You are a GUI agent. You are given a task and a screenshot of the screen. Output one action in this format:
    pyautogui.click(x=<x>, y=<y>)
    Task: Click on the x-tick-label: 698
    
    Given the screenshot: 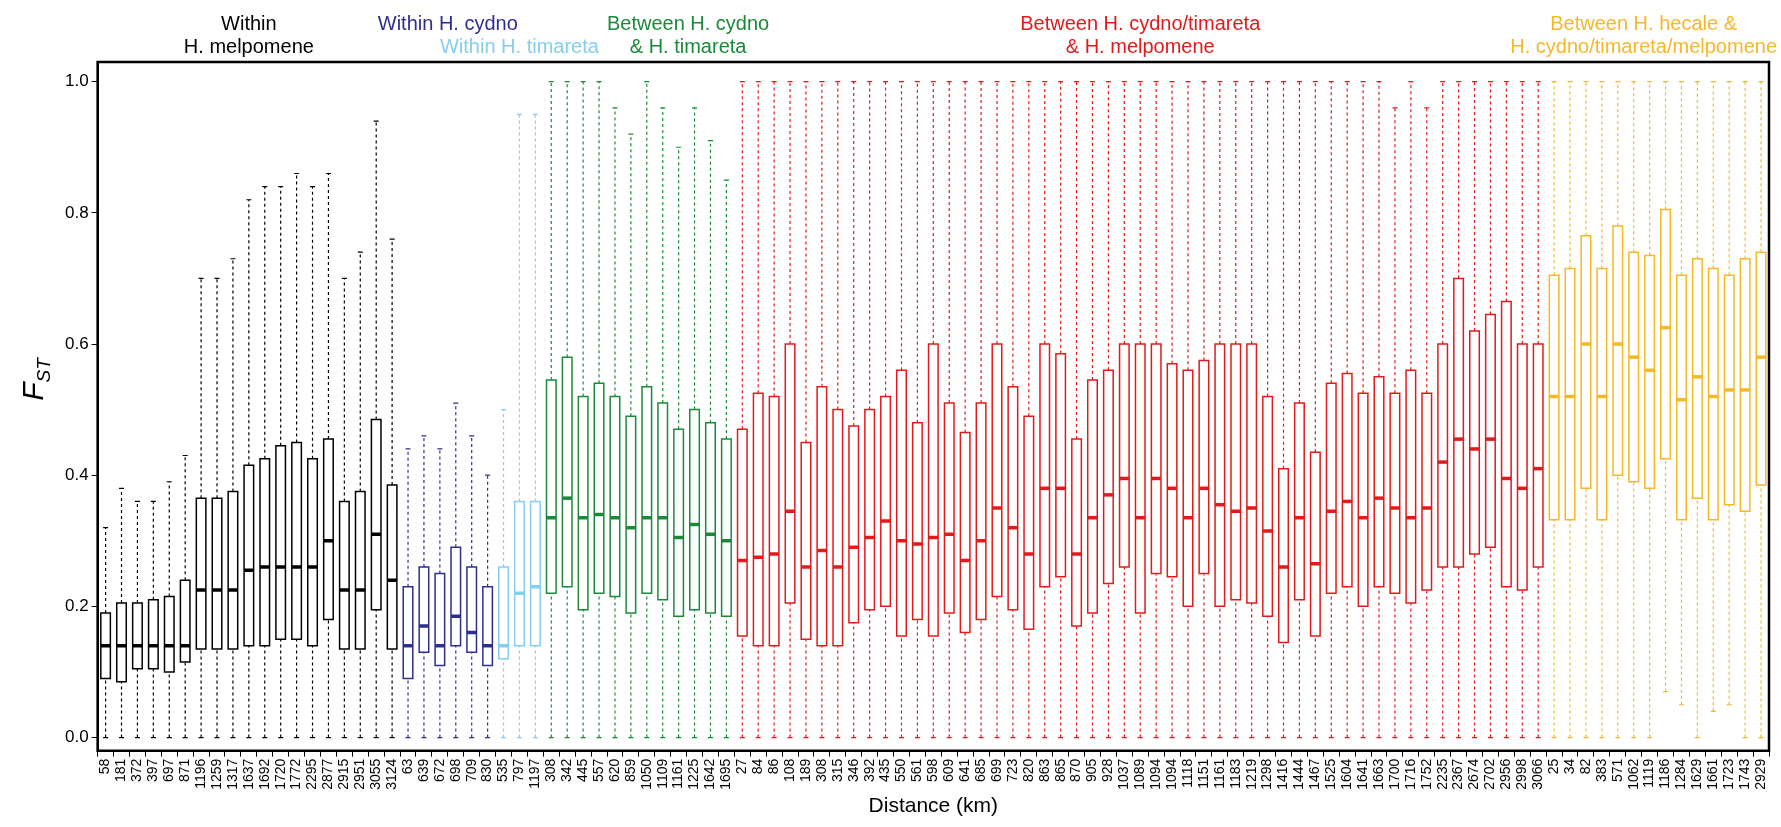 What is the action you would take?
    pyautogui.click(x=454, y=770)
    